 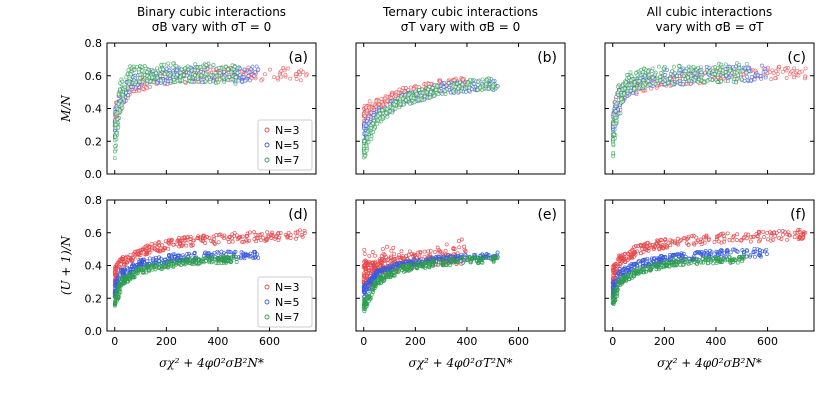 I want to click on y-tick-label: 0.4, so click(x=94, y=266).